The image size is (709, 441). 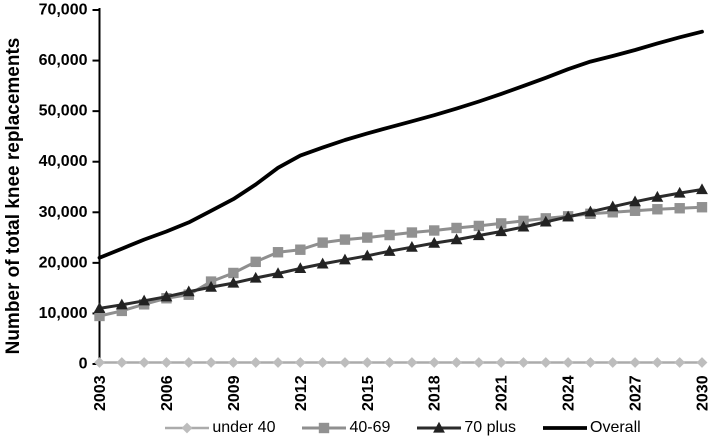 What do you see at coordinates (502, 393) in the screenshot?
I see `x-tick-label: 2021` at bounding box center [502, 393].